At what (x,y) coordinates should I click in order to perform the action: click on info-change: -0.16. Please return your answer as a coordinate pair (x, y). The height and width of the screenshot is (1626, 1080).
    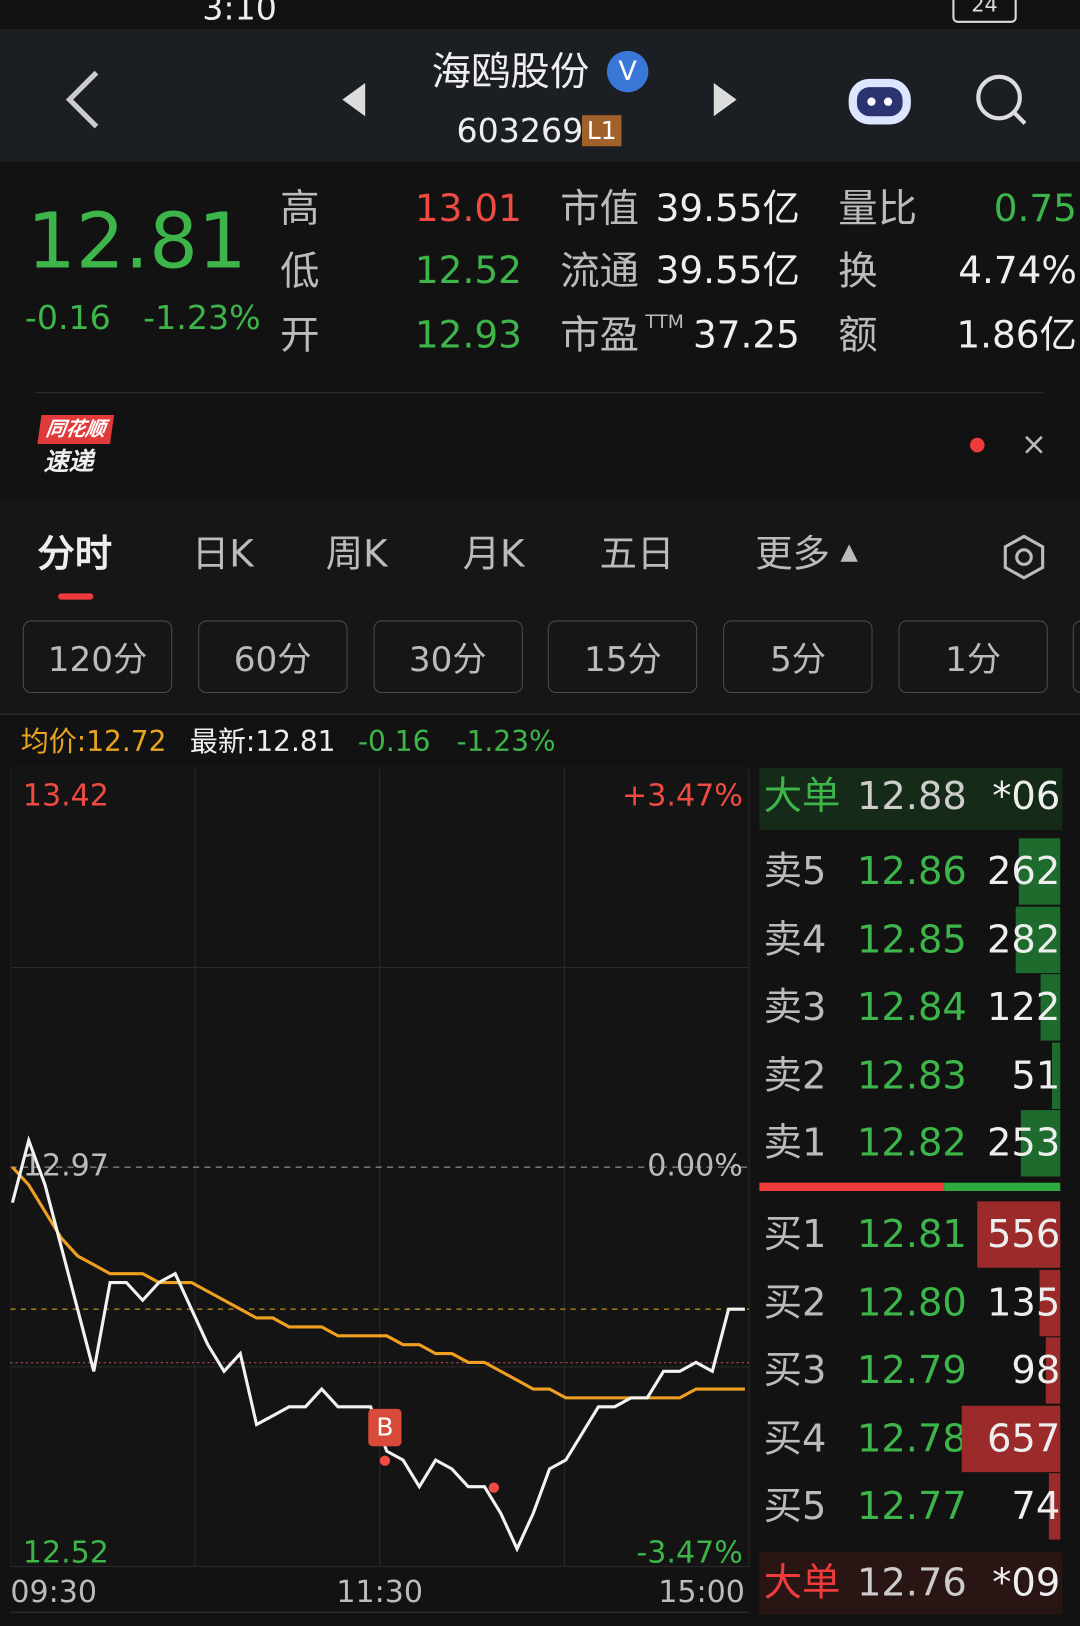
    Looking at the image, I should click on (394, 742).